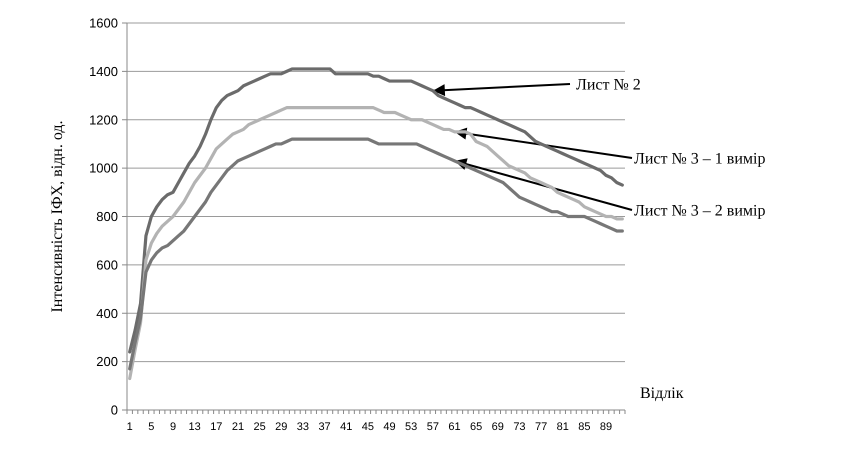 The image size is (855, 456). I want to click on y-tick-label: 1000, so click(103, 168).